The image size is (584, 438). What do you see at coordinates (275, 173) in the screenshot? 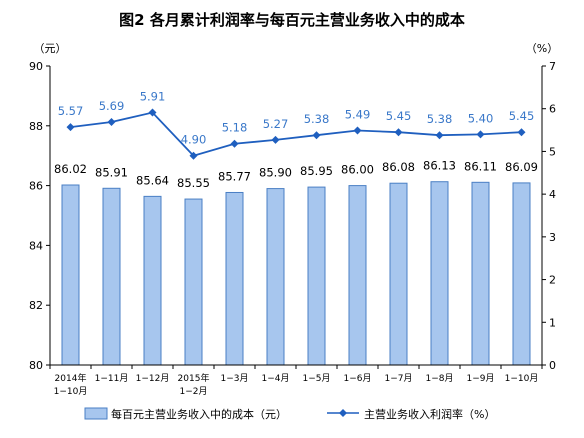
I see `bar-value-label: 85.90` at bounding box center [275, 173].